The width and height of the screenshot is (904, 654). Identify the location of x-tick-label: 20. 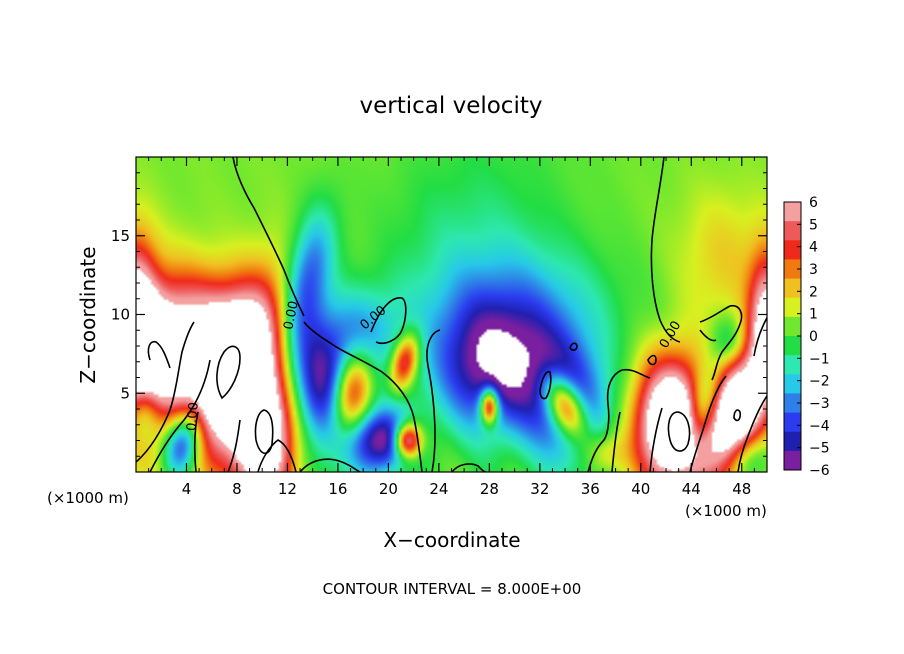
(388, 489).